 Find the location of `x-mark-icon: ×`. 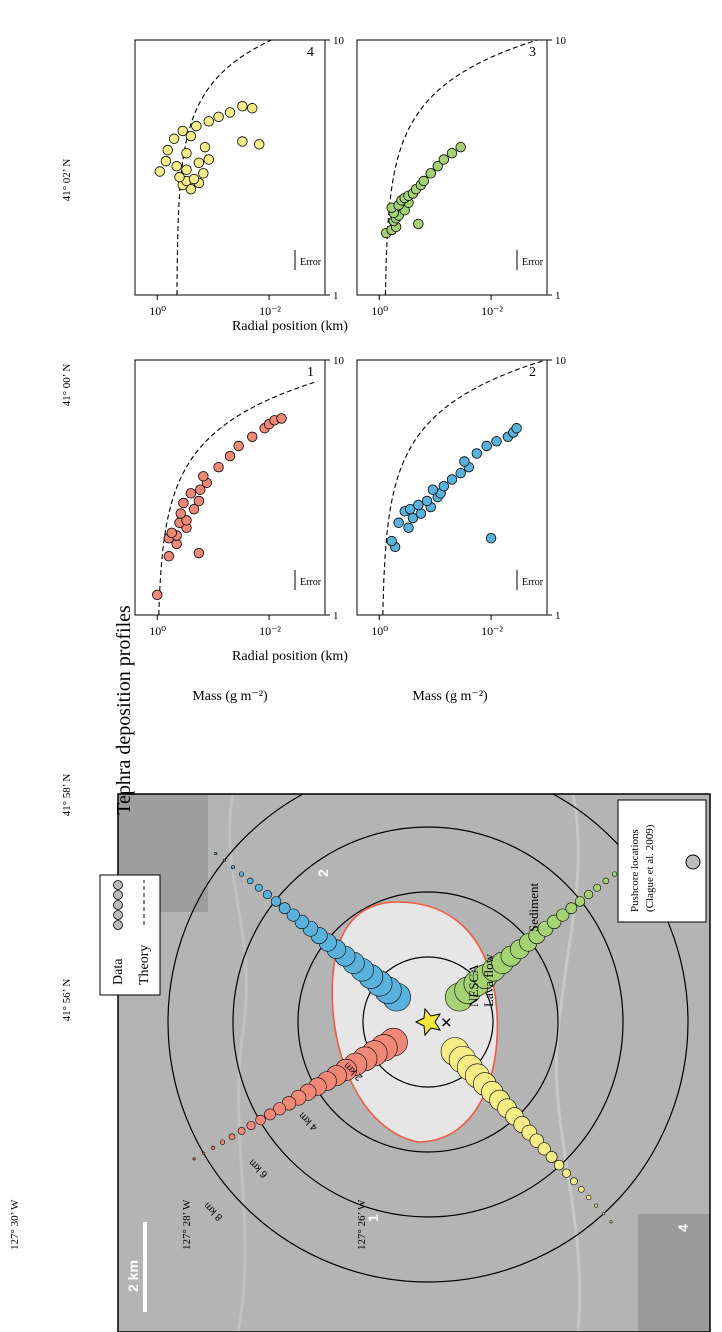

x-mark-icon: × is located at coordinates (447, 1022).